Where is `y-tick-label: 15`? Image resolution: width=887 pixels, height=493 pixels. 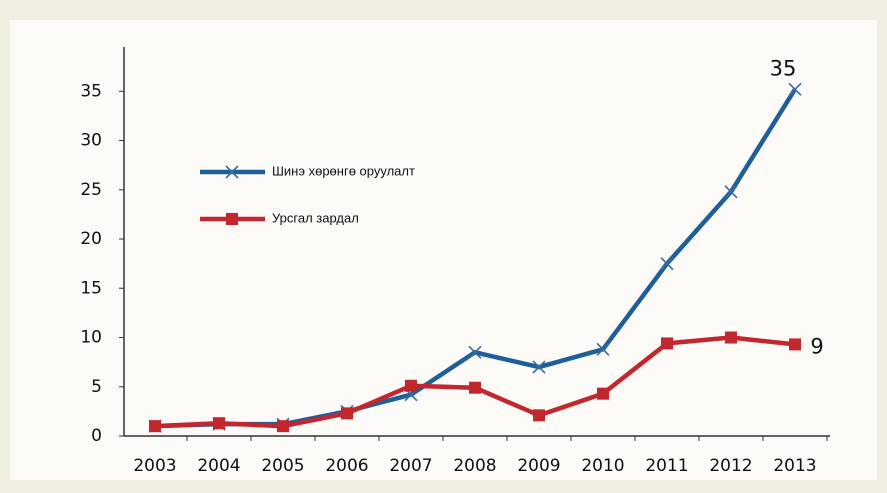 y-tick-label: 15 is located at coordinates (91, 288).